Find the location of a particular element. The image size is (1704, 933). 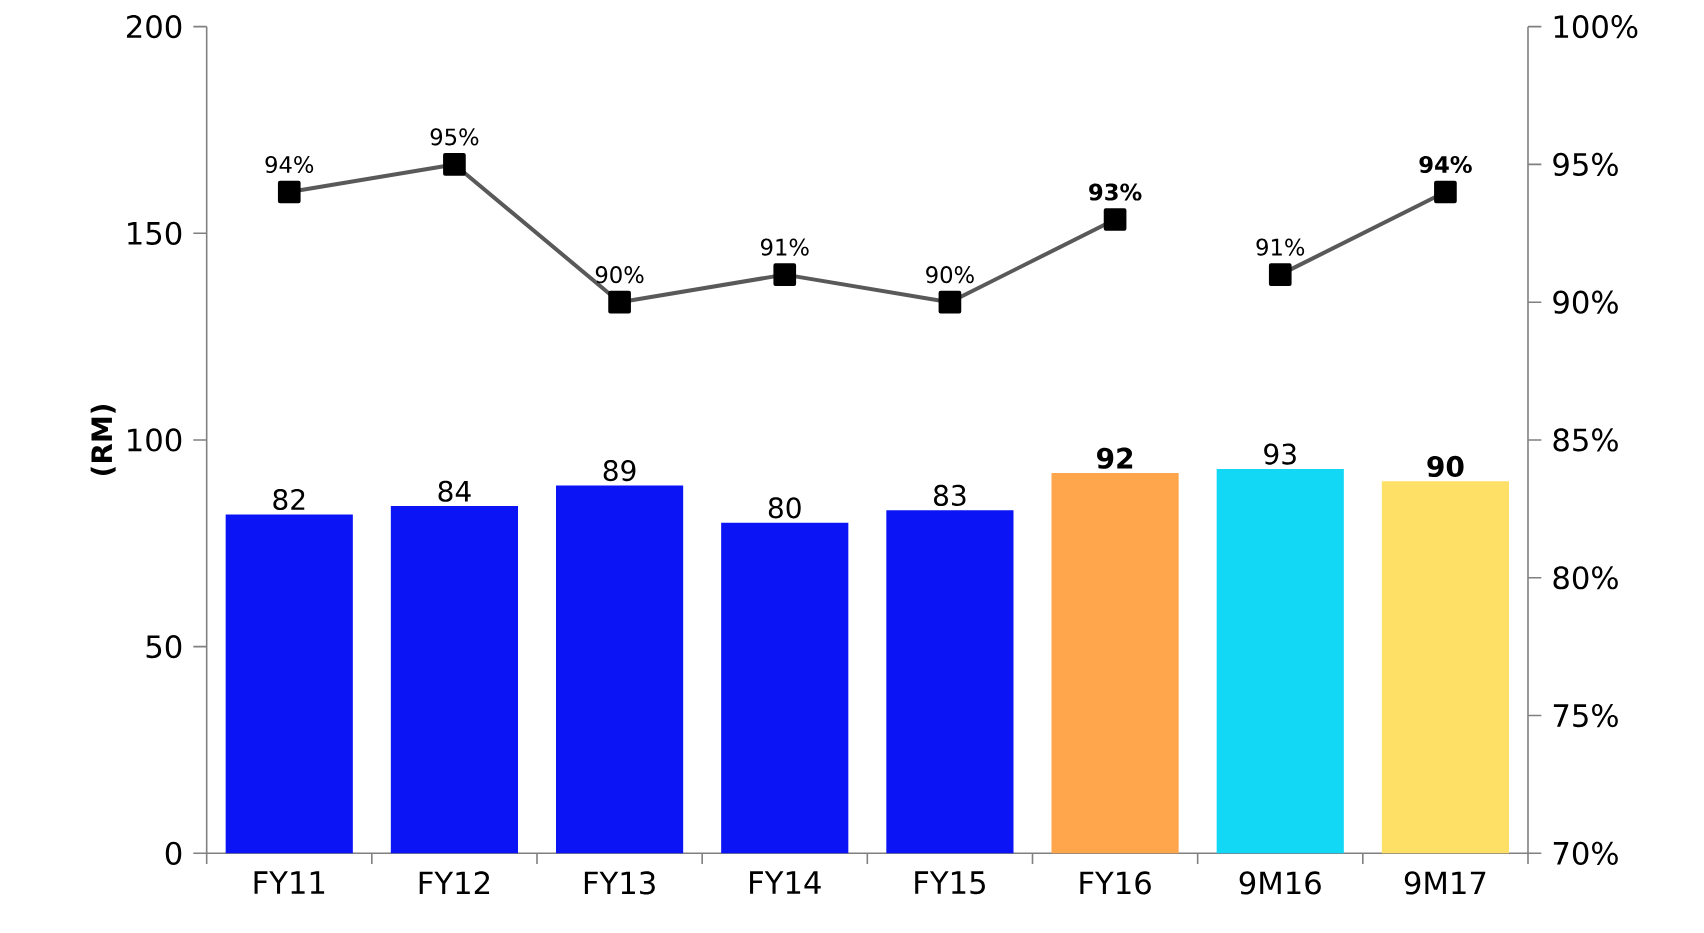

x-tick-label: FY14 is located at coordinates (785, 882).